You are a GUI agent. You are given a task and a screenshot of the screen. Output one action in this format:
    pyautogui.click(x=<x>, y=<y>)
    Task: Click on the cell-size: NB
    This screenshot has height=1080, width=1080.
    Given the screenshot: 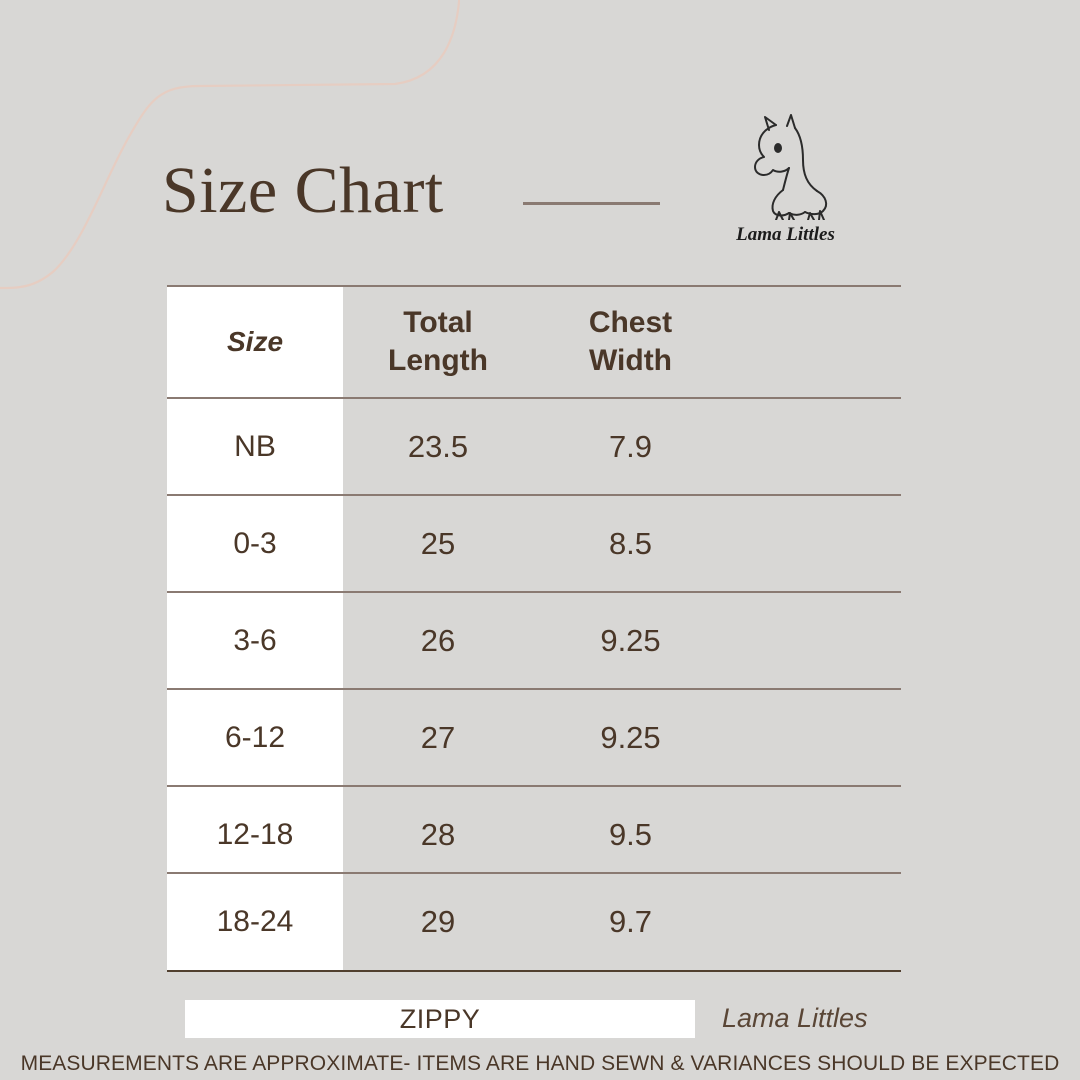 What is the action you would take?
    pyautogui.click(x=255, y=446)
    